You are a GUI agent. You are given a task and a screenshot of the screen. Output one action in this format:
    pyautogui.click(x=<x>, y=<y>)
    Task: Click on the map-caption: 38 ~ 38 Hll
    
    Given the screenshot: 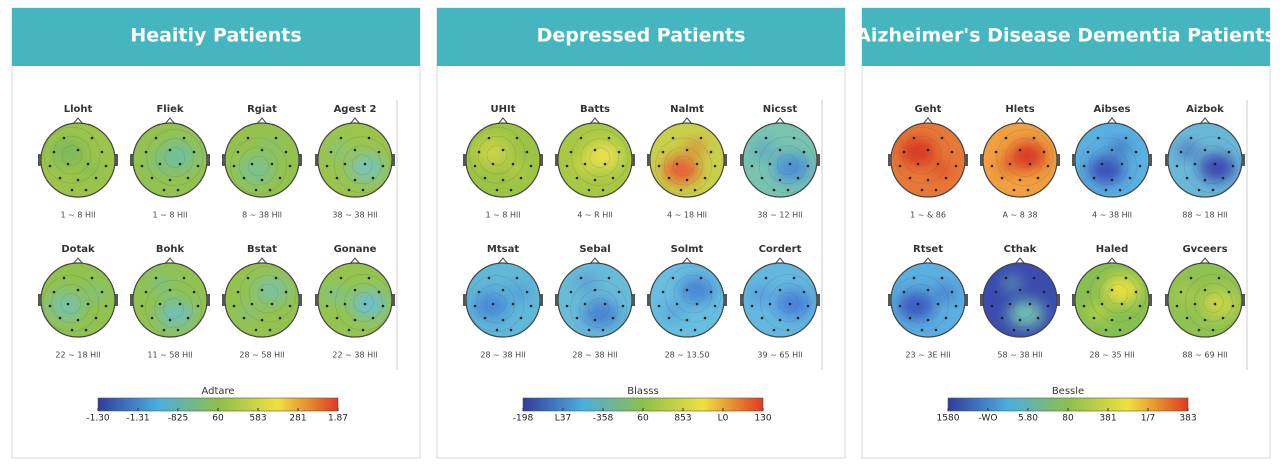 What is the action you would take?
    pyautogui.click(x=354, y=215)
    